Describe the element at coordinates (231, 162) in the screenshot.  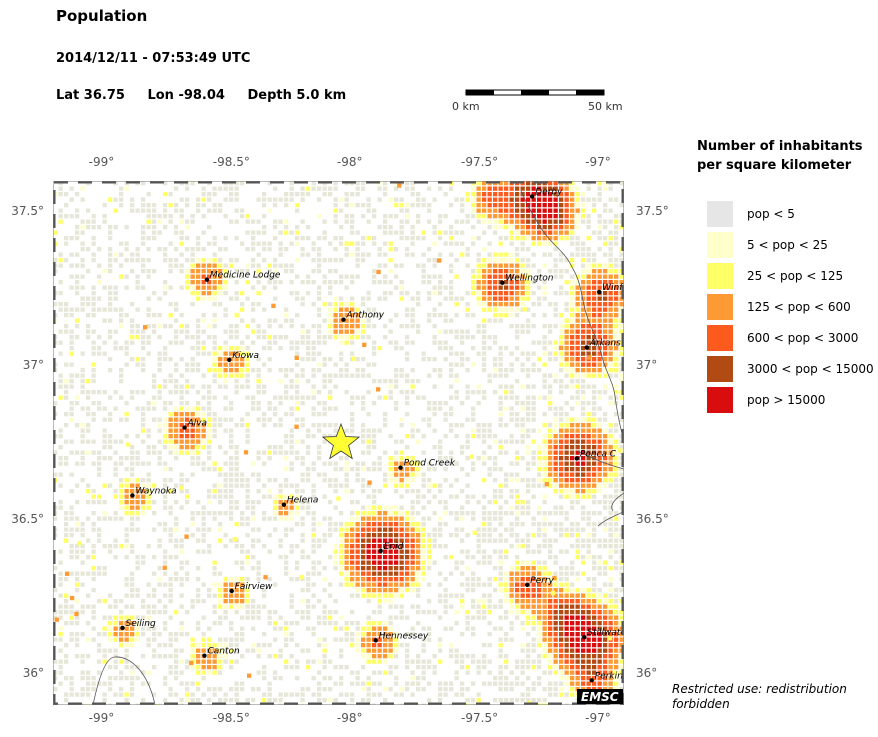
I see `x-tick-top-1: -98.5°` at that location.